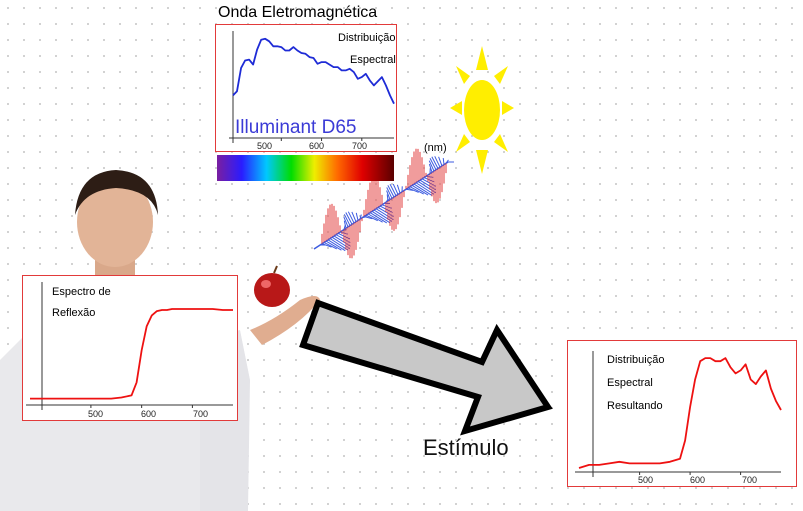  I want to click on stimulus-label: Estímulo, so click(466, 447).